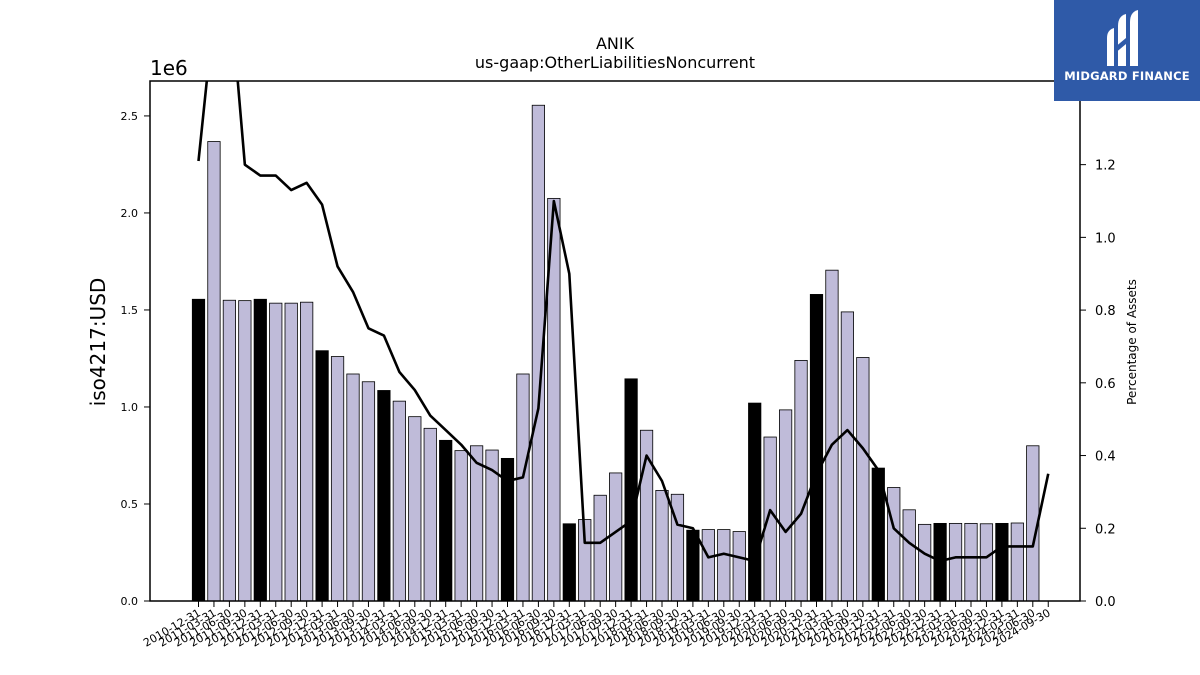  What do you see at coordinates (169, 68) in the screenshot?
I see `y-offset-text: 1e6` at bounding box center [169, 68].